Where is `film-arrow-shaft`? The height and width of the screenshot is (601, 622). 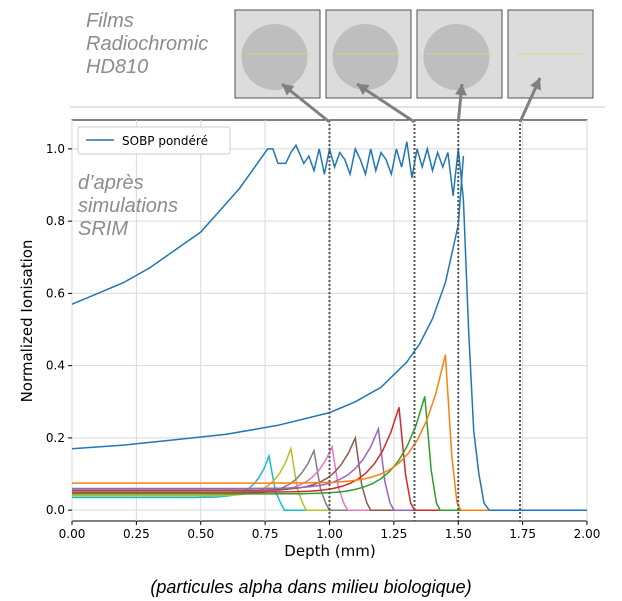
film-arrow-shaft is located at coordinates (386, 103).